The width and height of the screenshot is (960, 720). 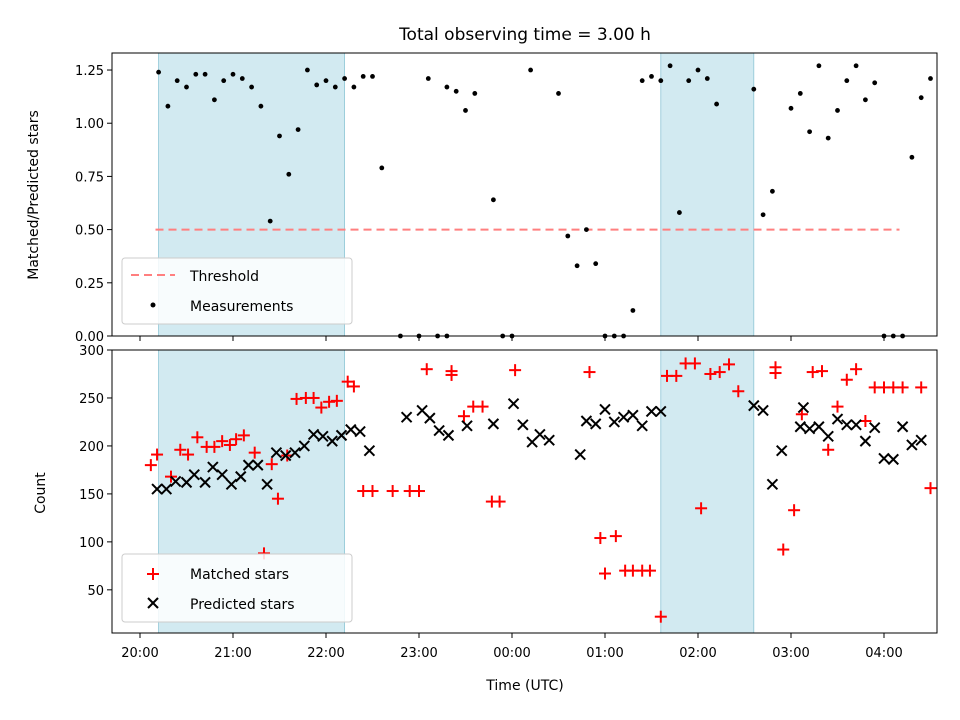 I want to click on legend-threshold-label: Threshold, so click(x=224, y=277).